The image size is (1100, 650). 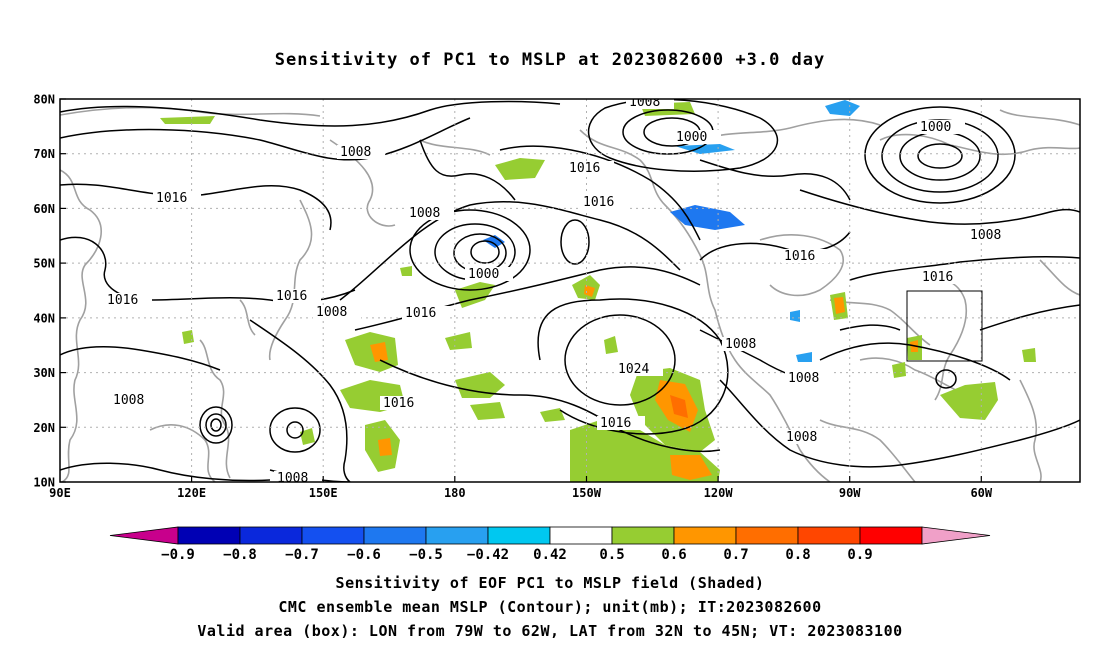 What do you see at coordinates (44, 209) in the screenshot?
I see `lat-label-60n: 60N` at bounding box center [44, 209].